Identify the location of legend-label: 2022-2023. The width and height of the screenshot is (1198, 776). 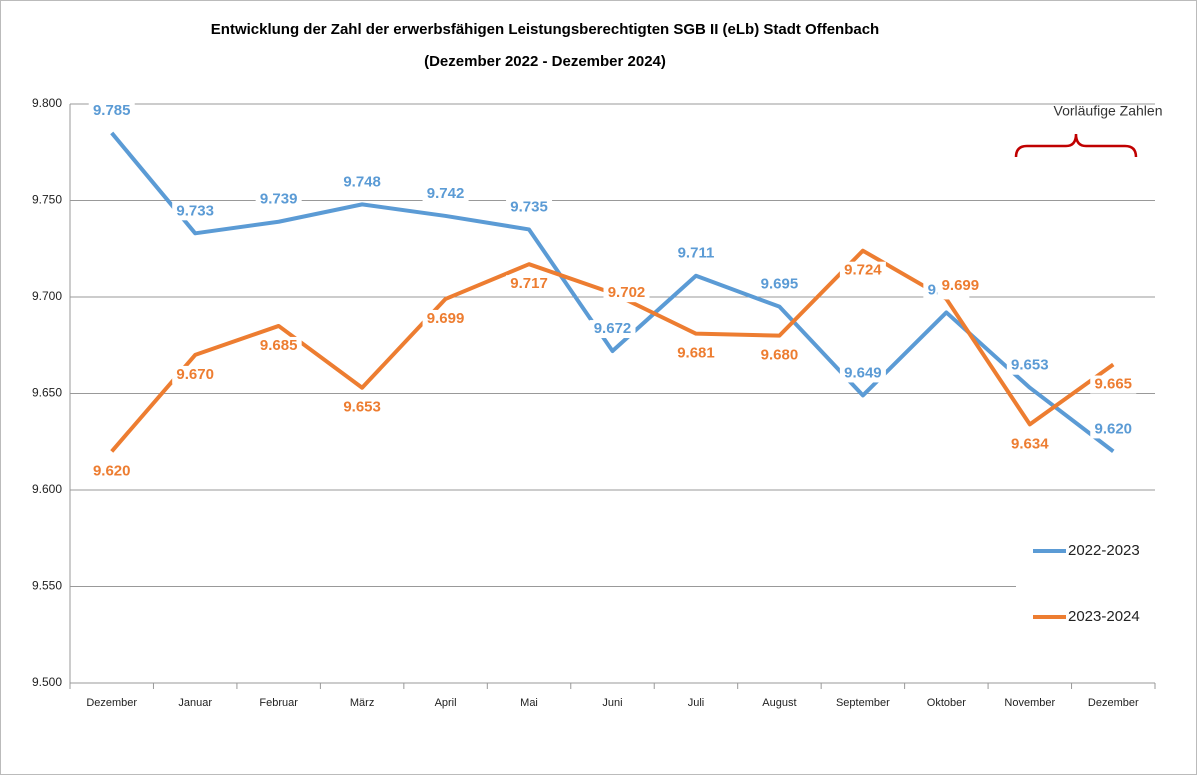
(1104, 550).